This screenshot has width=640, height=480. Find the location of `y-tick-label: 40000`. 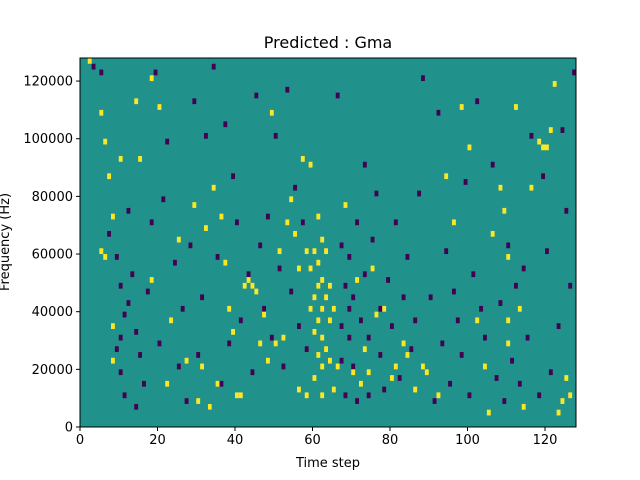

y-tick-label: 40000 is located at coordinates (52, 312).